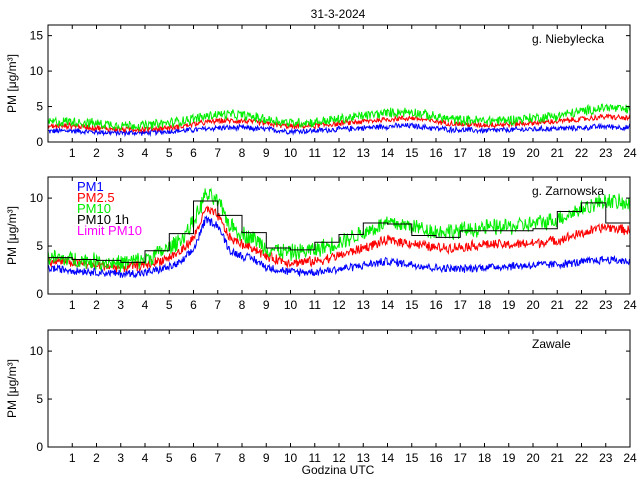  What do you see at coordinates (90, 186) in the screenshot?
I see `legend-item-pm1: PM1` at bounding box center [90, 186].